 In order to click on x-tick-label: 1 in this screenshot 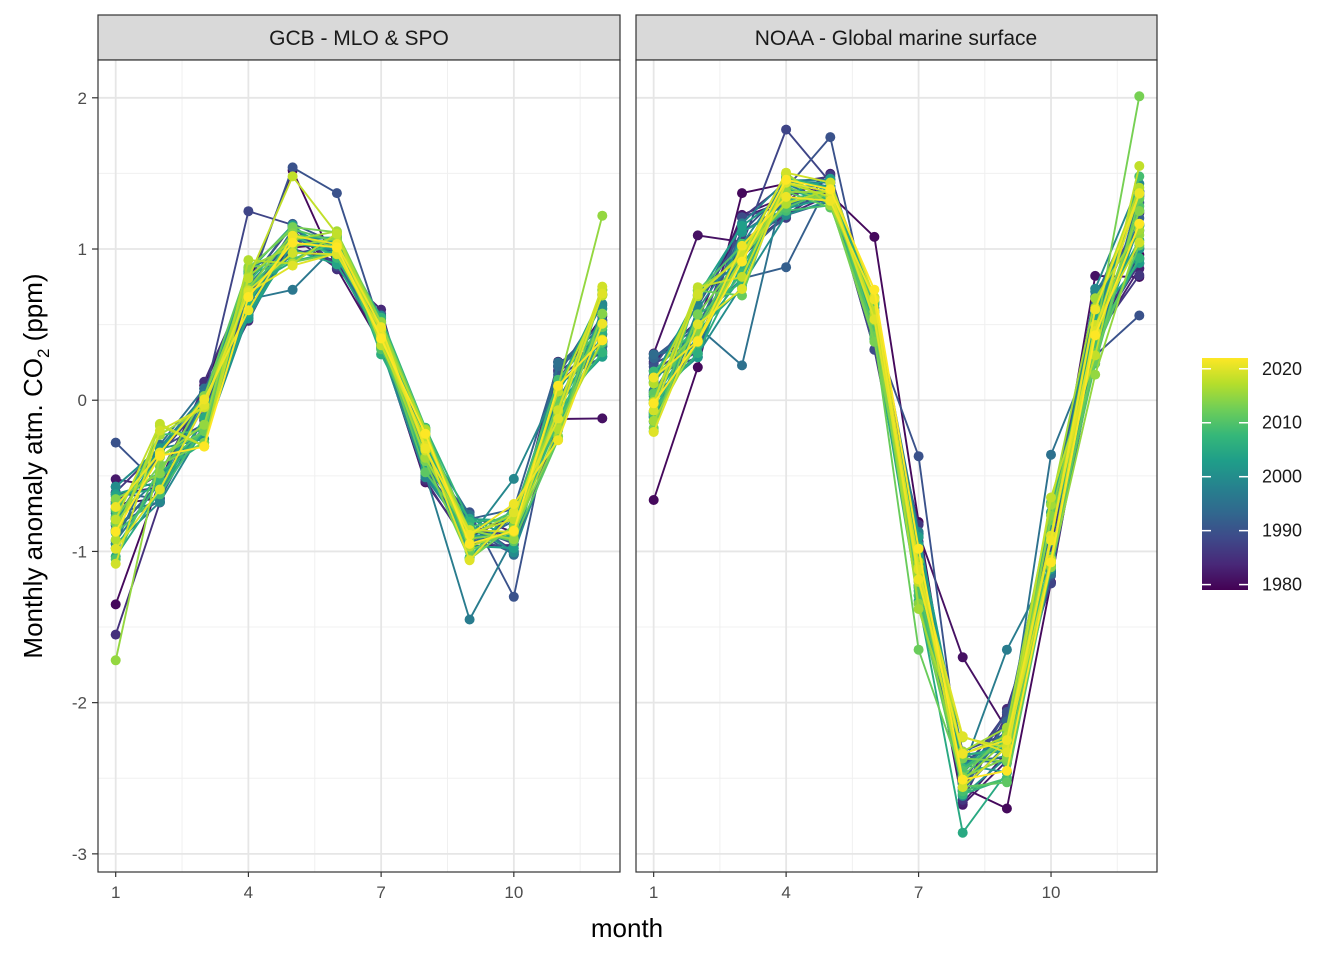, I will do `click(115, 892)`.